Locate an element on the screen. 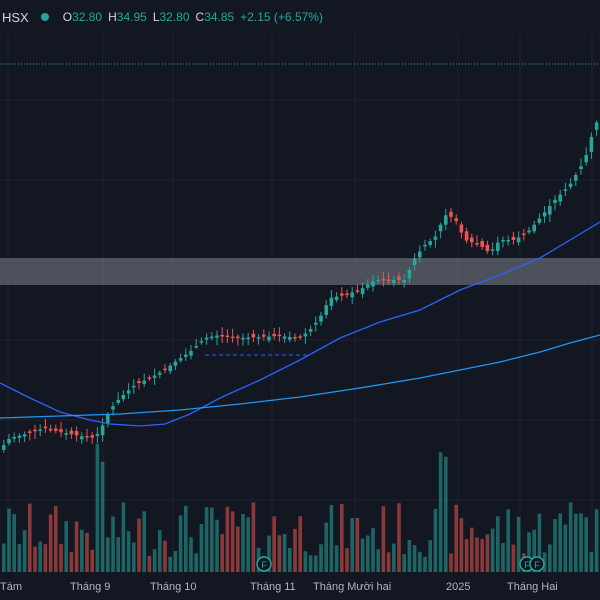  low-label: L is located at coordinates (156, 17).